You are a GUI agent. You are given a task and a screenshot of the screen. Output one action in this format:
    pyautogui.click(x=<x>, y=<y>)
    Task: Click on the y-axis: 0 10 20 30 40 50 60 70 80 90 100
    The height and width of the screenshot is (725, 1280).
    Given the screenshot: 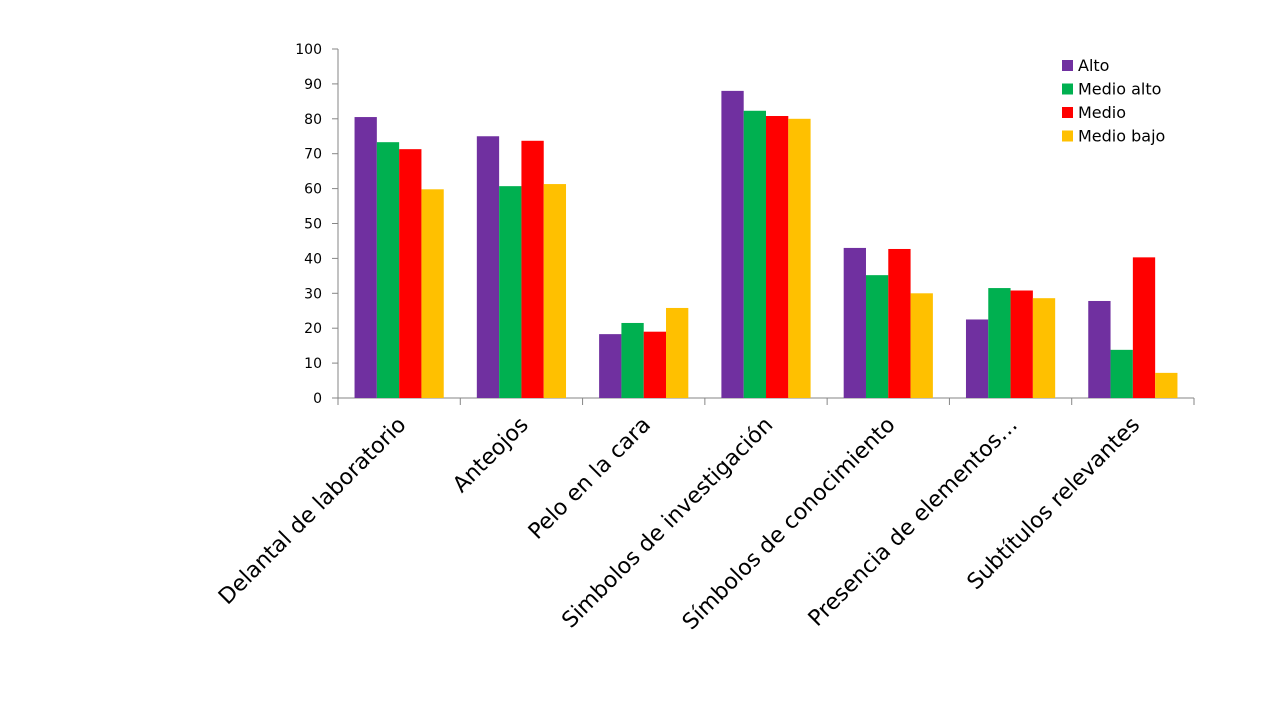 What is the action you would take?
    pyautogui.click(x=317, y=224)
    